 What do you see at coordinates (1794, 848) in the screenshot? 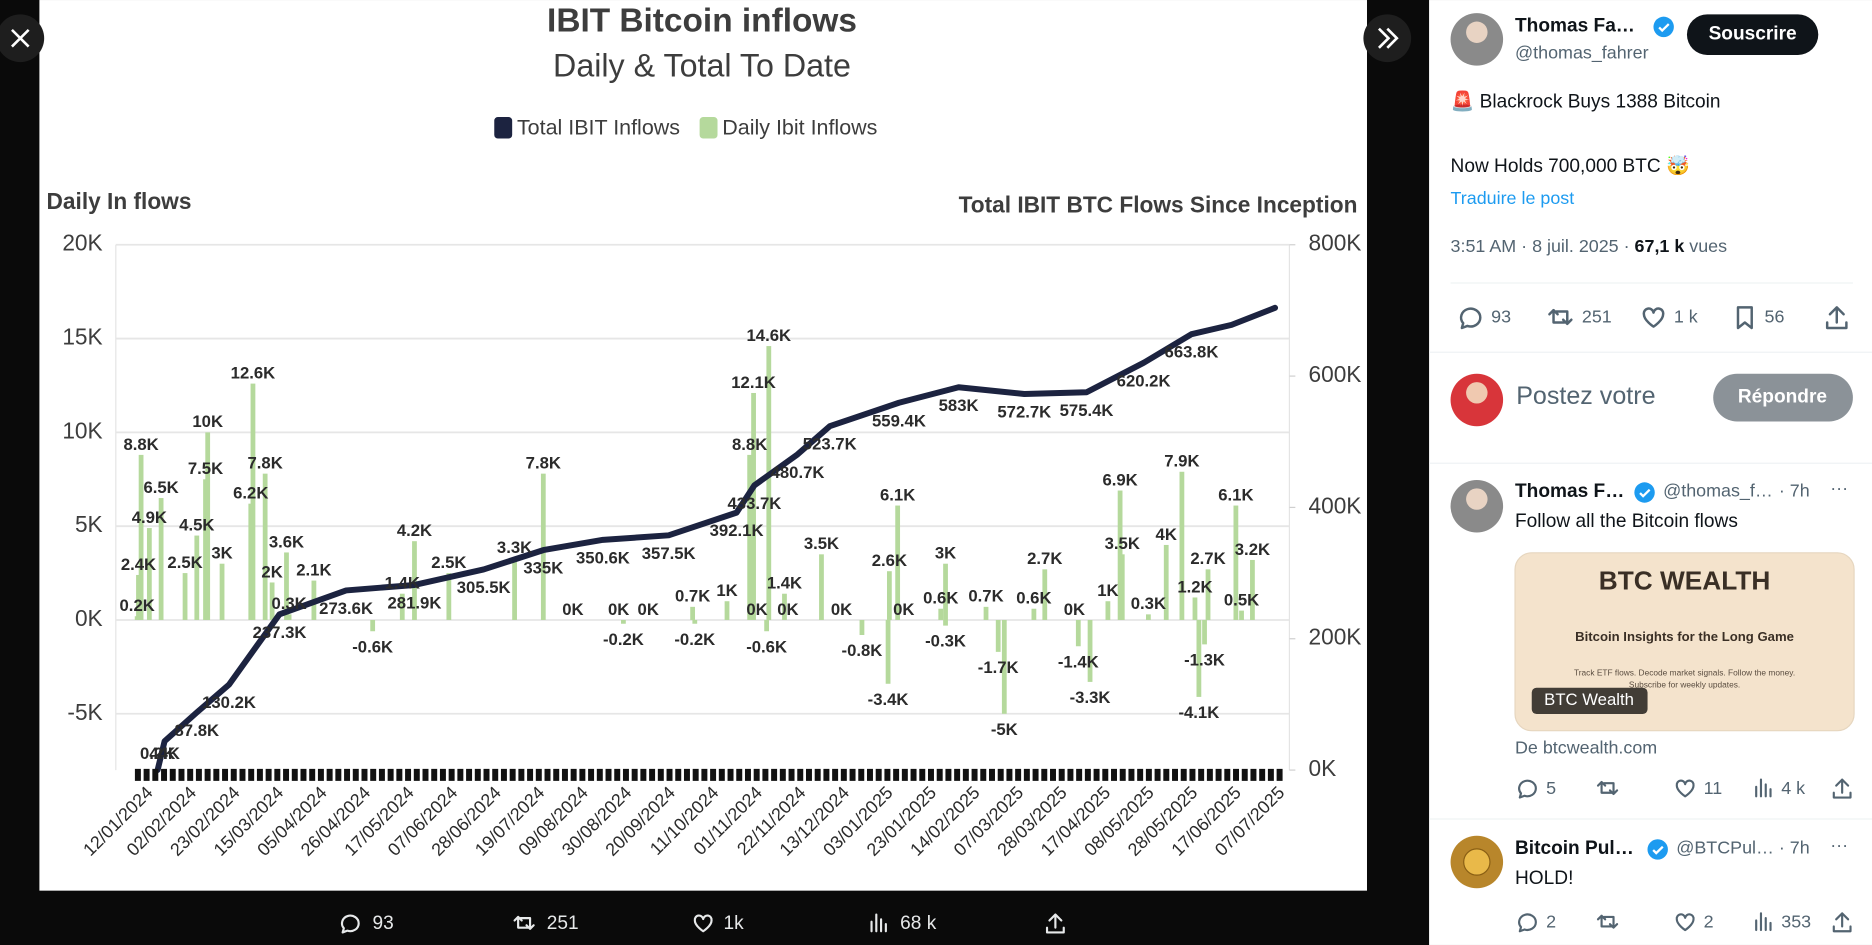
I see `reply-time: · 7h` at bounding box center [1794, 848].